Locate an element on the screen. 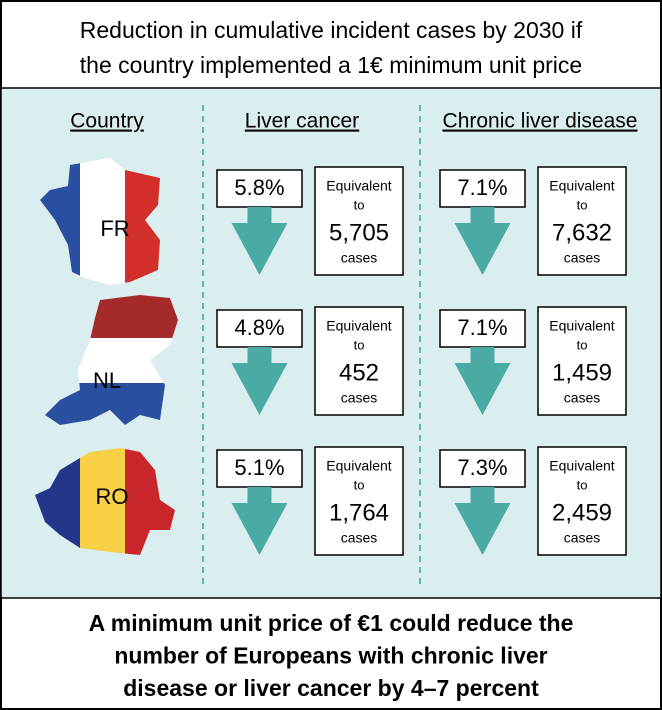  case-count: 7,632 is located at coordinates (582, 232).